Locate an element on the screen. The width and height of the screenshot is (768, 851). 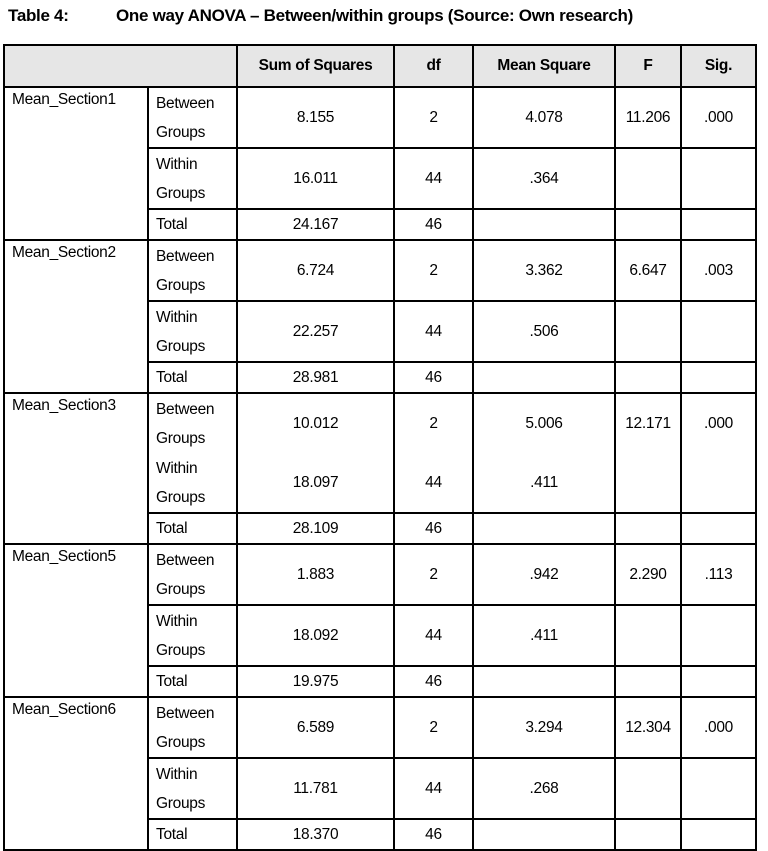
sum-of-squares-cell: 16.011 is located at coordinates (315, 178).